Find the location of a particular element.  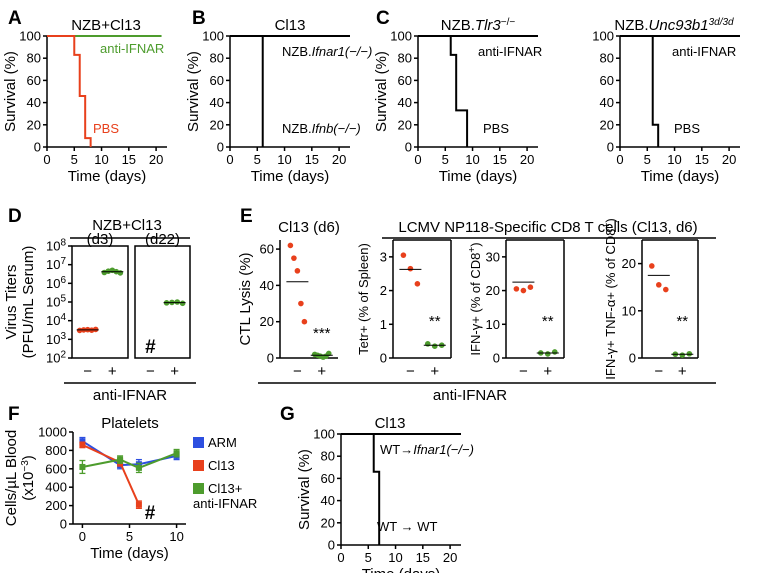

panel-d-ytick-label: 10⁴ is located at coordinates (56, 320).